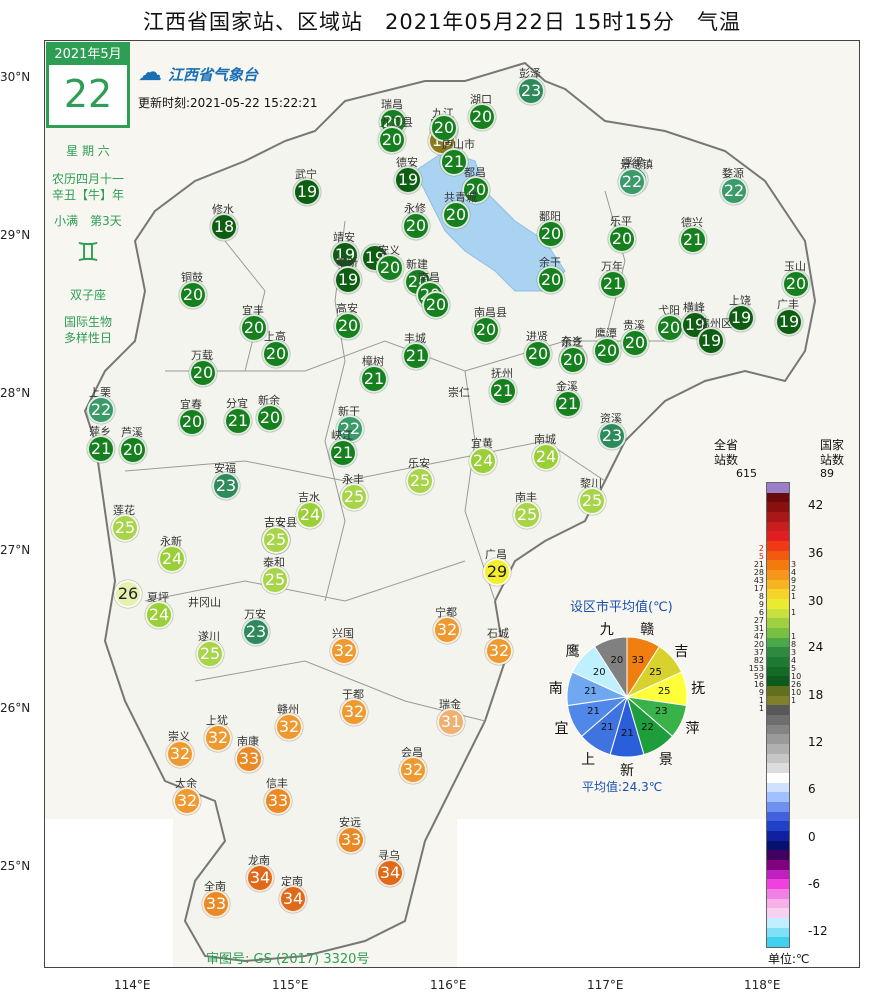  What do you see at coordinates (794, 644) in the screenshot?
I see `legend-national-count: 8` at bounding box center [794, 644].